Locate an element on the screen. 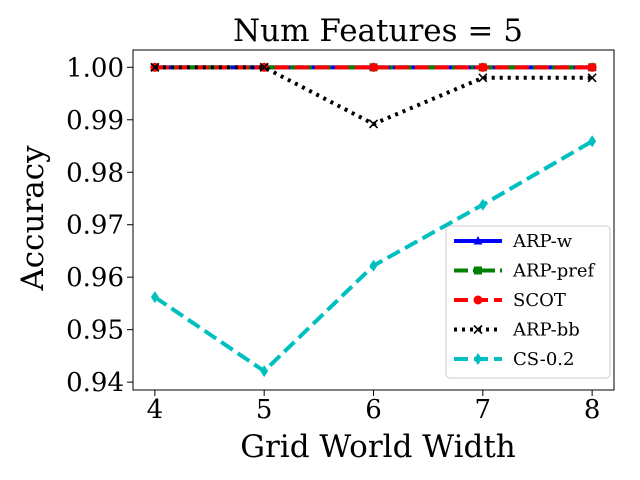  y-tick-label: 0.96 is located at coordinates (95, 278).